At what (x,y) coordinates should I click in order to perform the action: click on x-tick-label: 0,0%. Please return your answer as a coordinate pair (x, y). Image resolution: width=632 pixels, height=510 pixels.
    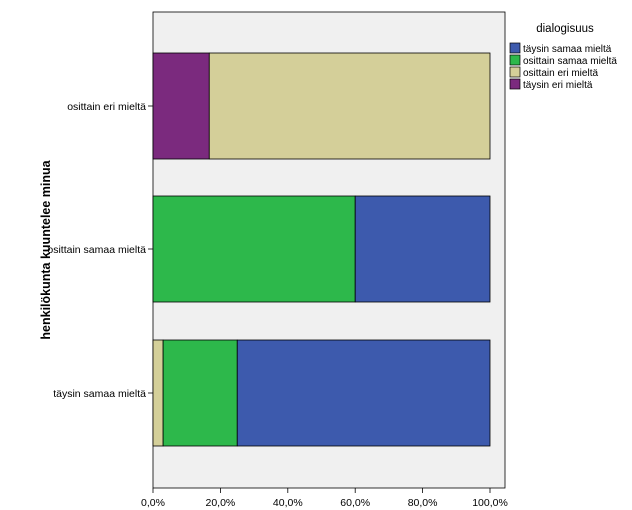
    Looking at the image, I should click on (153, 503).